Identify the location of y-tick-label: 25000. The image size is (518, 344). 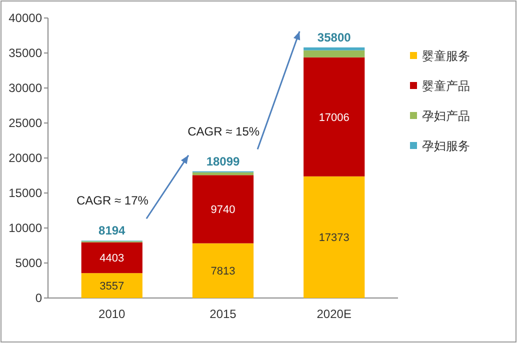
(25, 123).